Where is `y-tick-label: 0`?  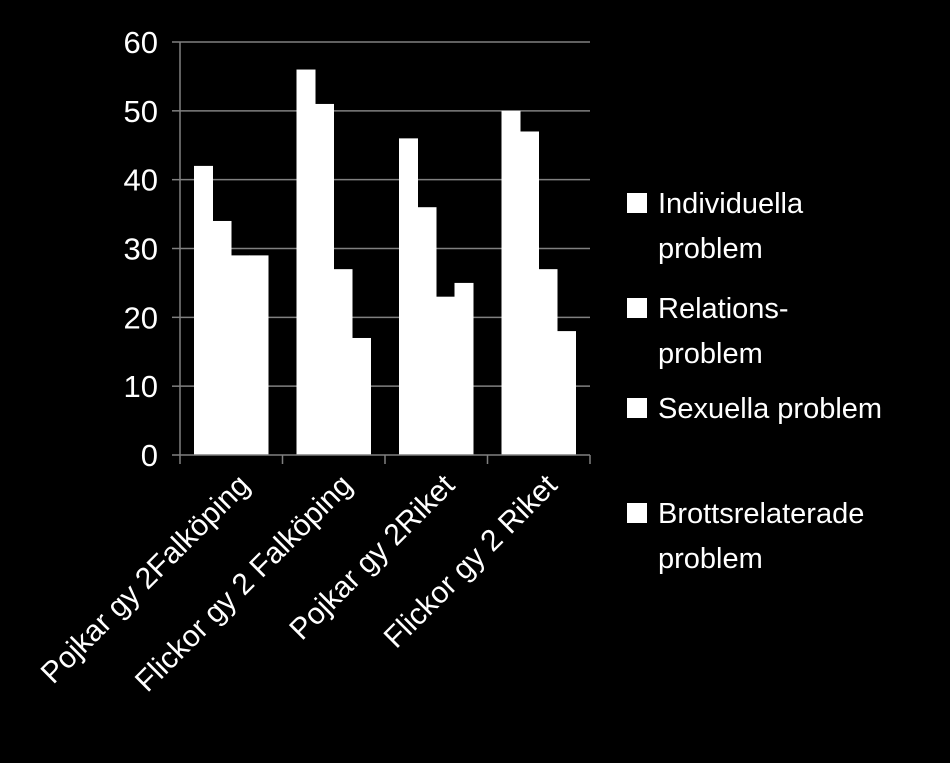 y-tick-label: 0 is located at coordinates (149, 455).